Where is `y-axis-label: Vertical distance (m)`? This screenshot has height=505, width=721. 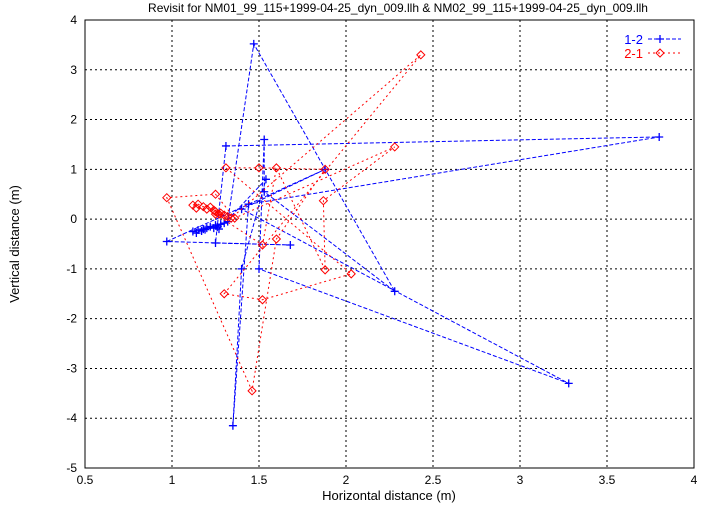
y-axis-label: Vertical distance (m) is located at coordinates (14, 244).